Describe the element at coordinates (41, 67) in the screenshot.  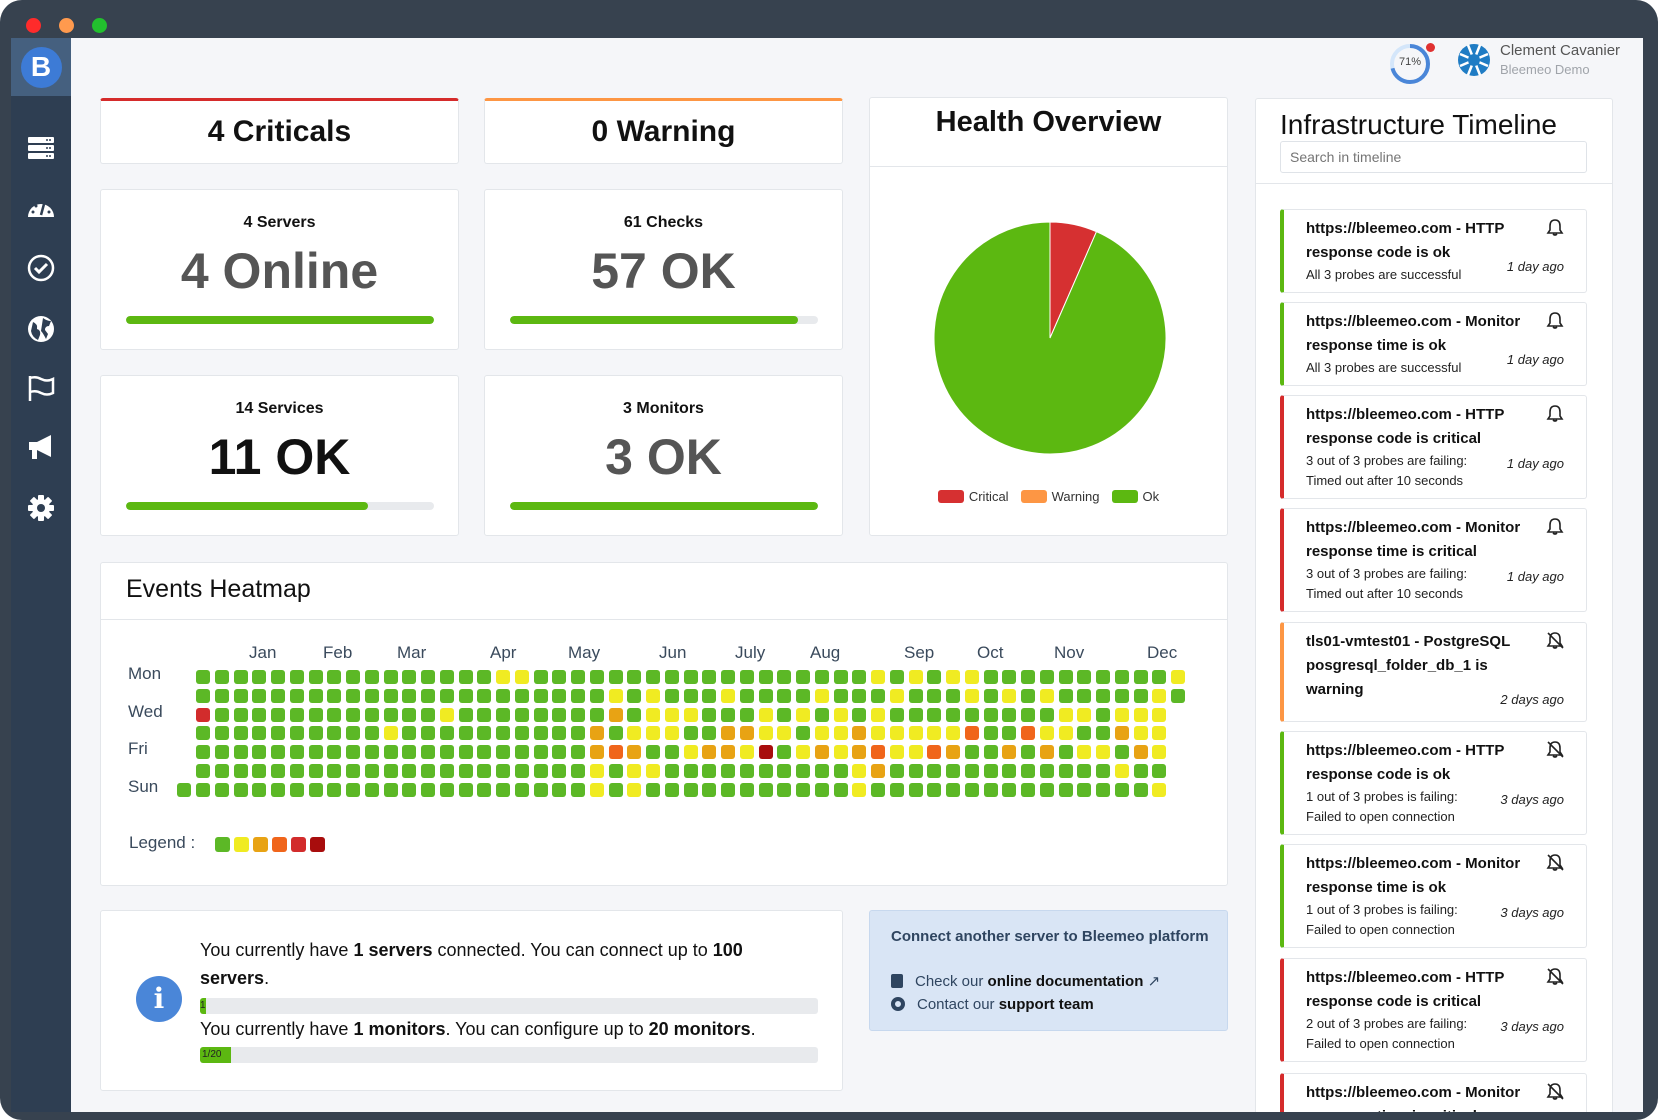
I see `bleemeo-logo: B` at that location.